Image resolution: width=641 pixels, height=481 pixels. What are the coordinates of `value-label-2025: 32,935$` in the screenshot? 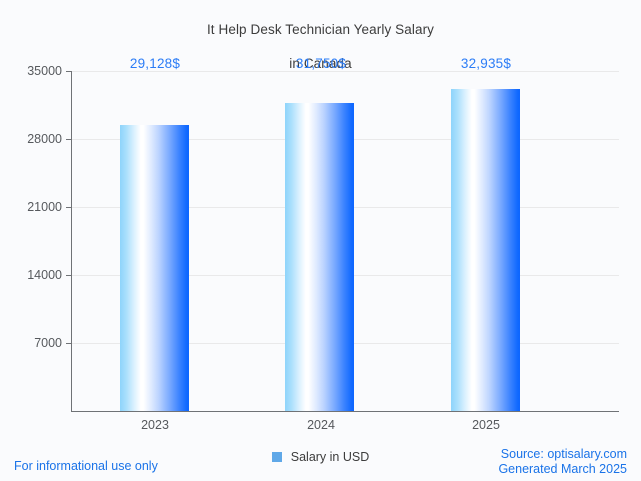 It's located at (486, 63).